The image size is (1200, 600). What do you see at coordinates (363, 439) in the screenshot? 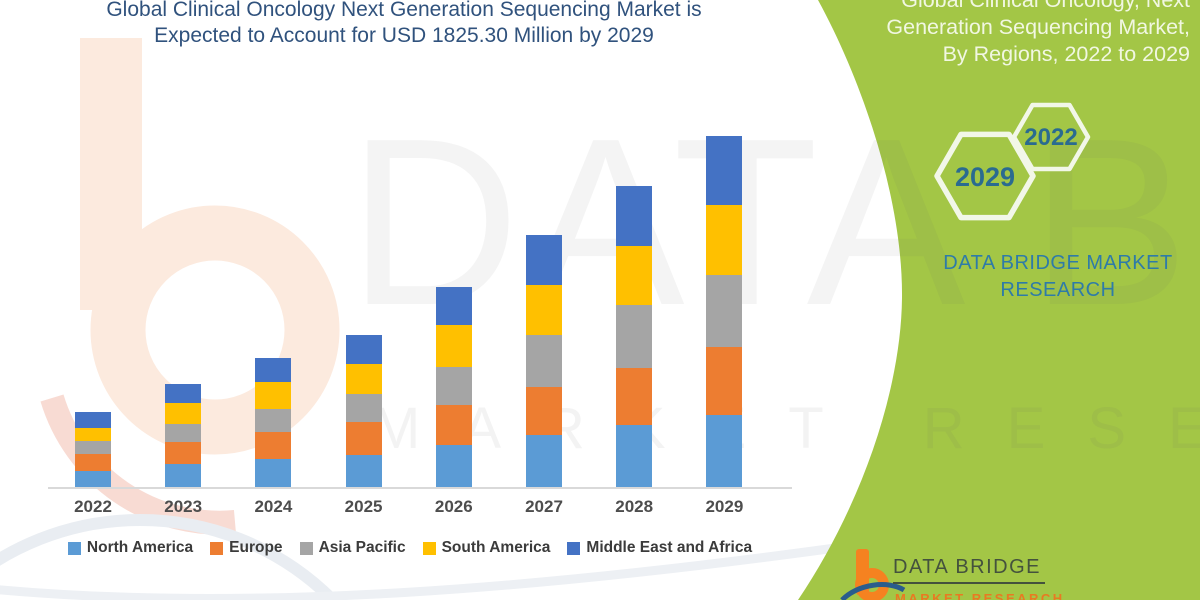
I see `bar-2025-europe` at bounding box center [363, 439].